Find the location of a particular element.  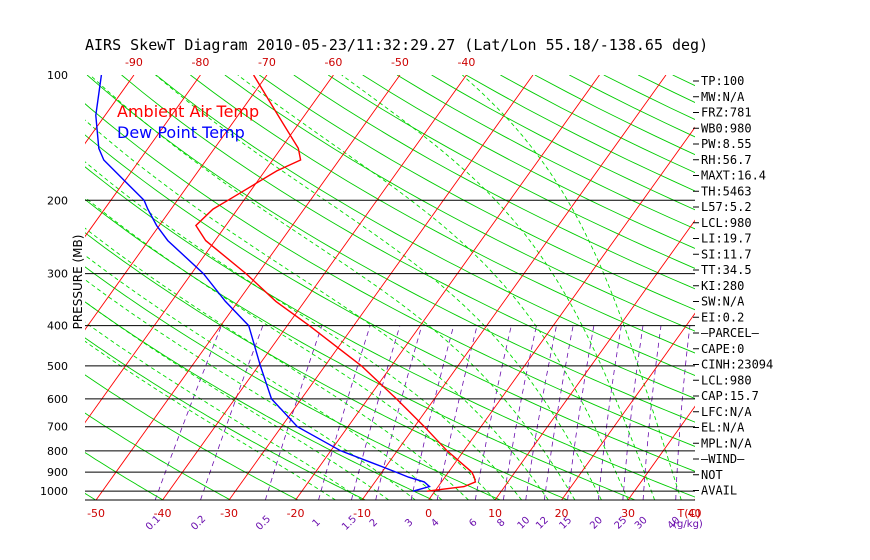

top-temp-tick-label: -50 is located at coordinates (400, 62).